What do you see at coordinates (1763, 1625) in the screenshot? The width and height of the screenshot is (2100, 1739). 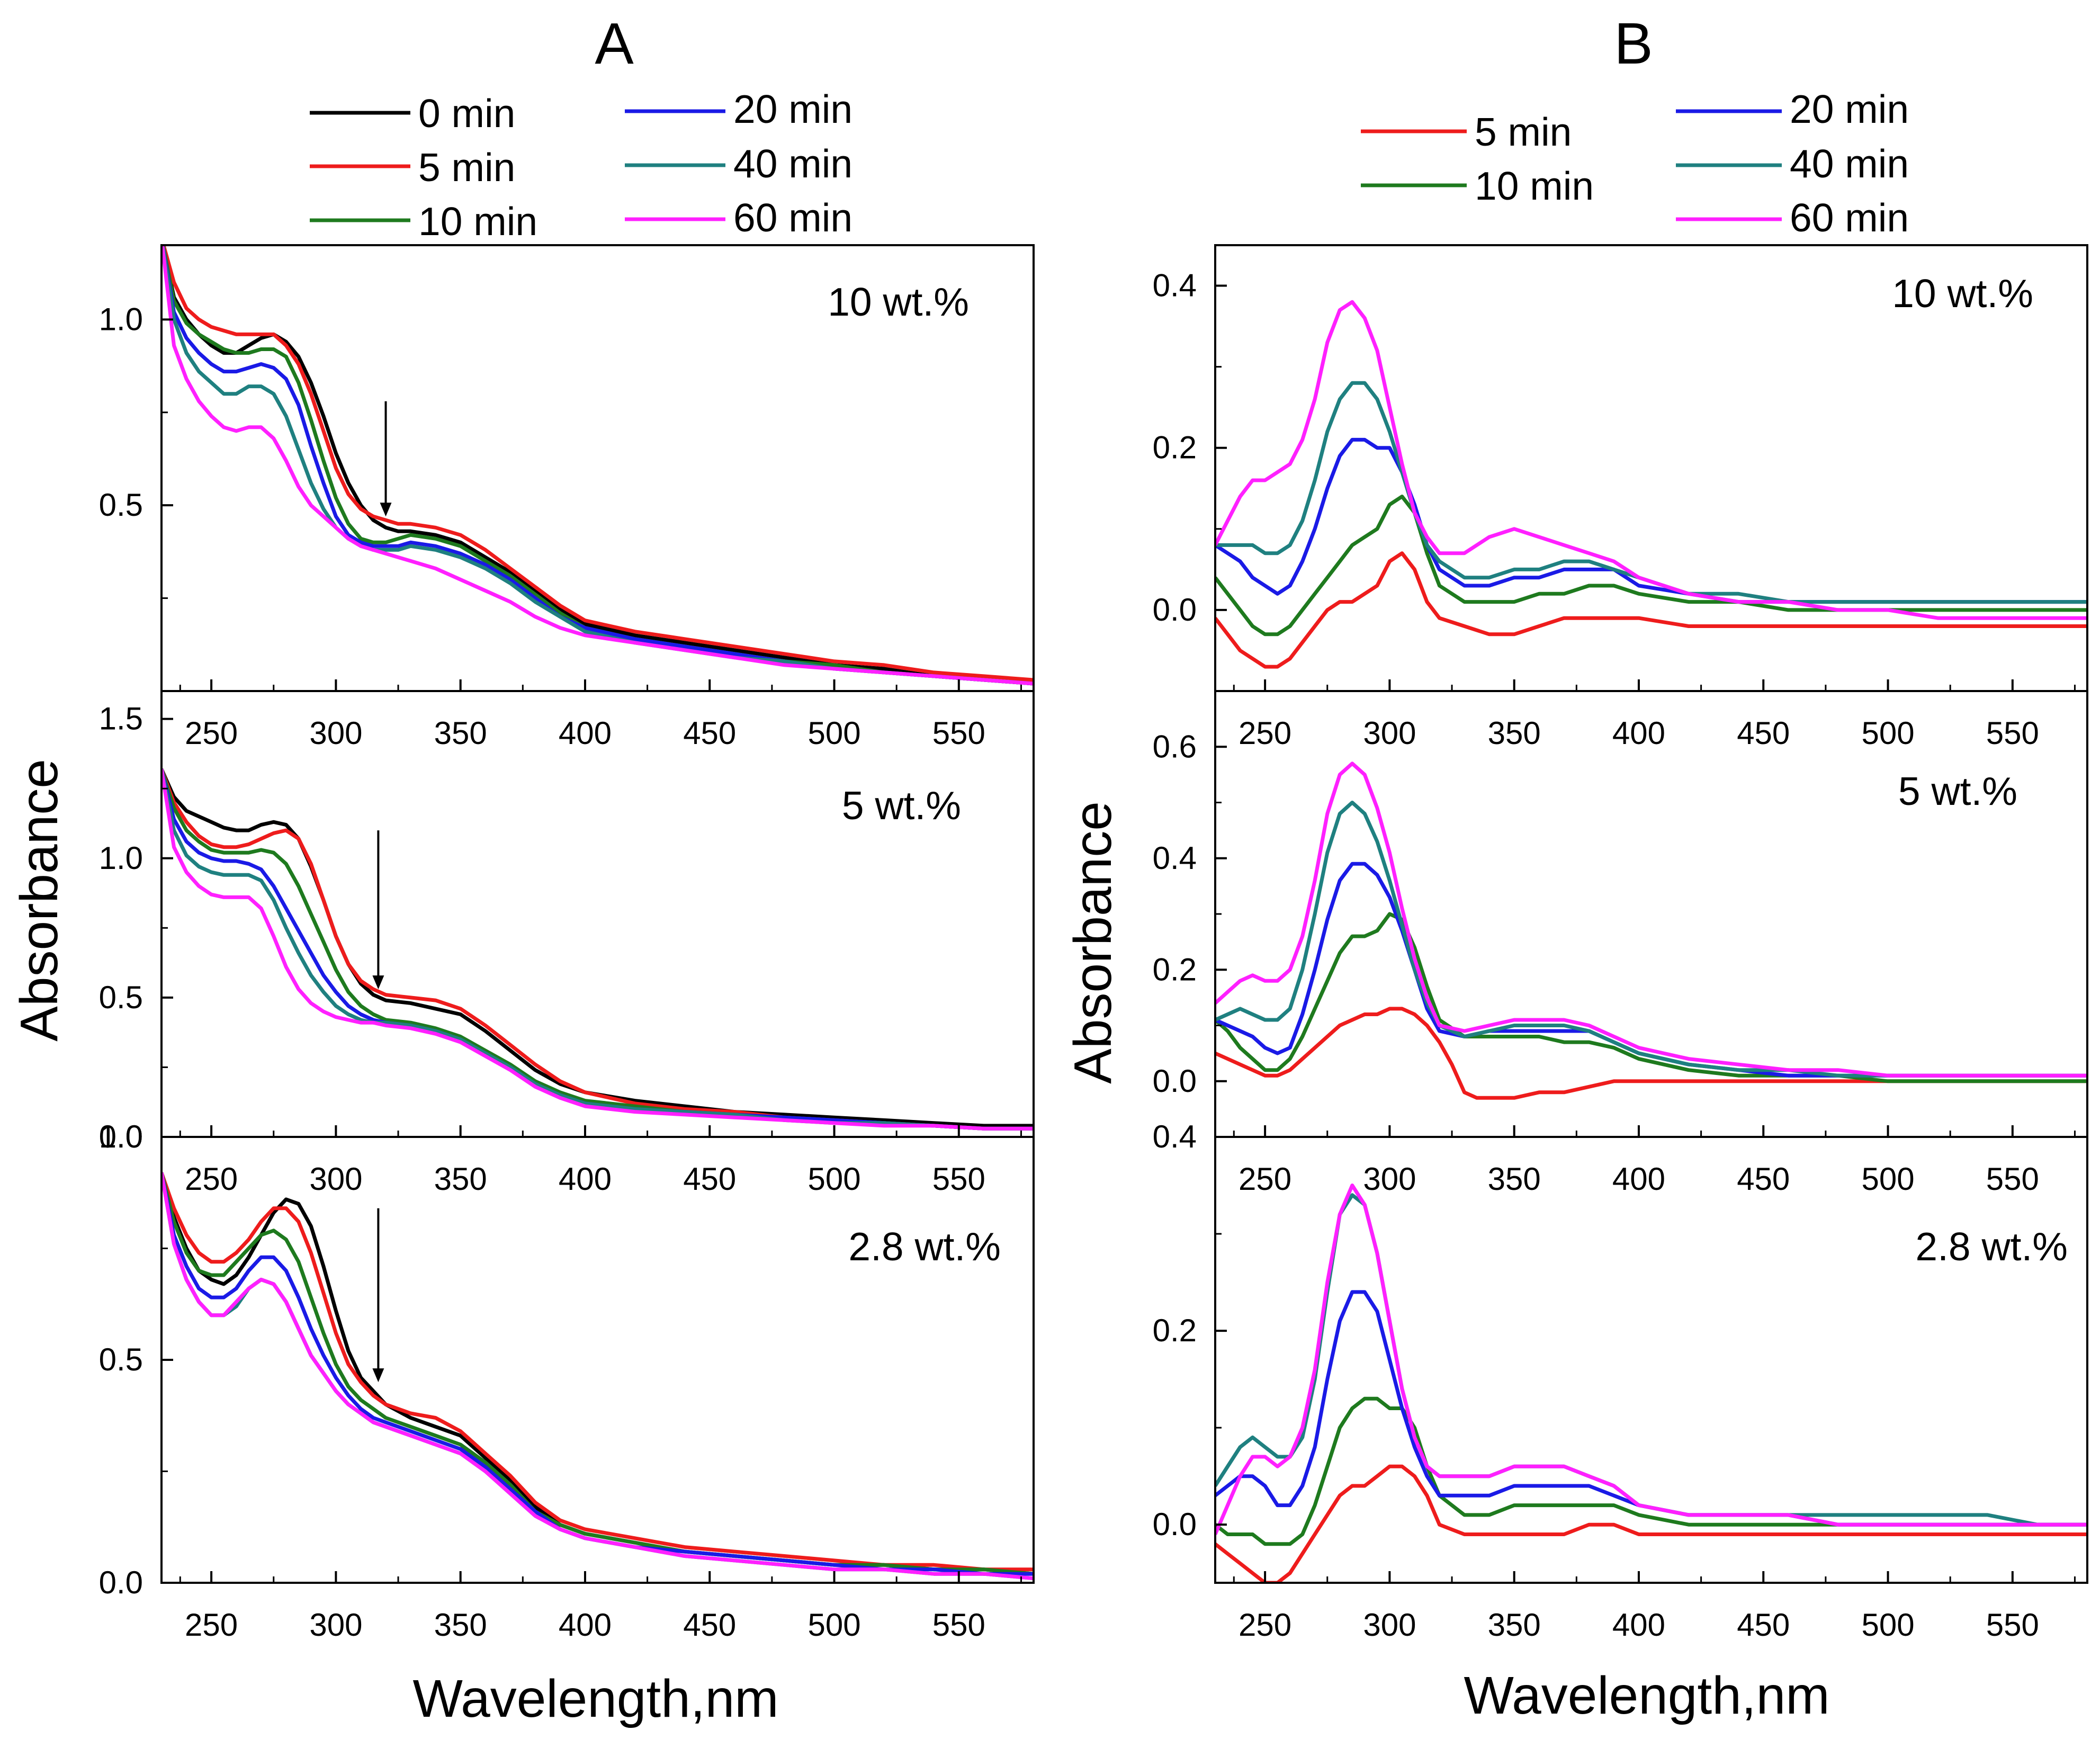 I see `b3-x-tick-label: 450` at bounding box center [1763, 1625].